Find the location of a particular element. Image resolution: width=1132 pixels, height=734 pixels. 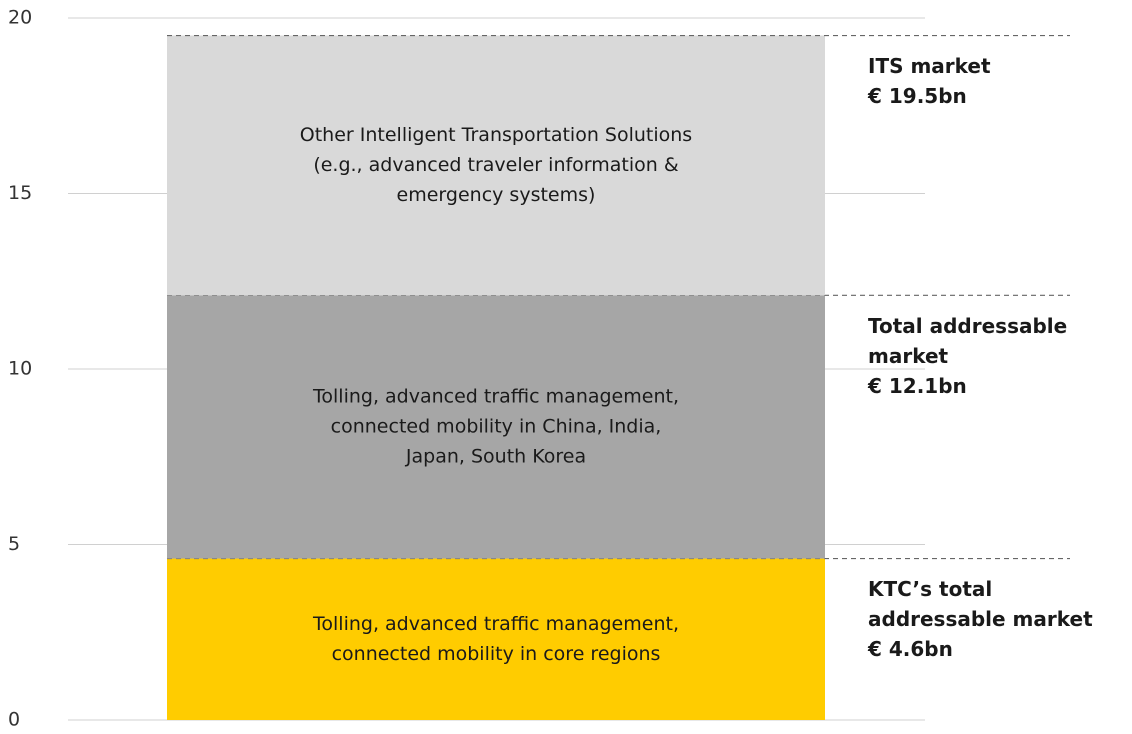

segment-label: emergency systems) is located at coordinates (496, 195).